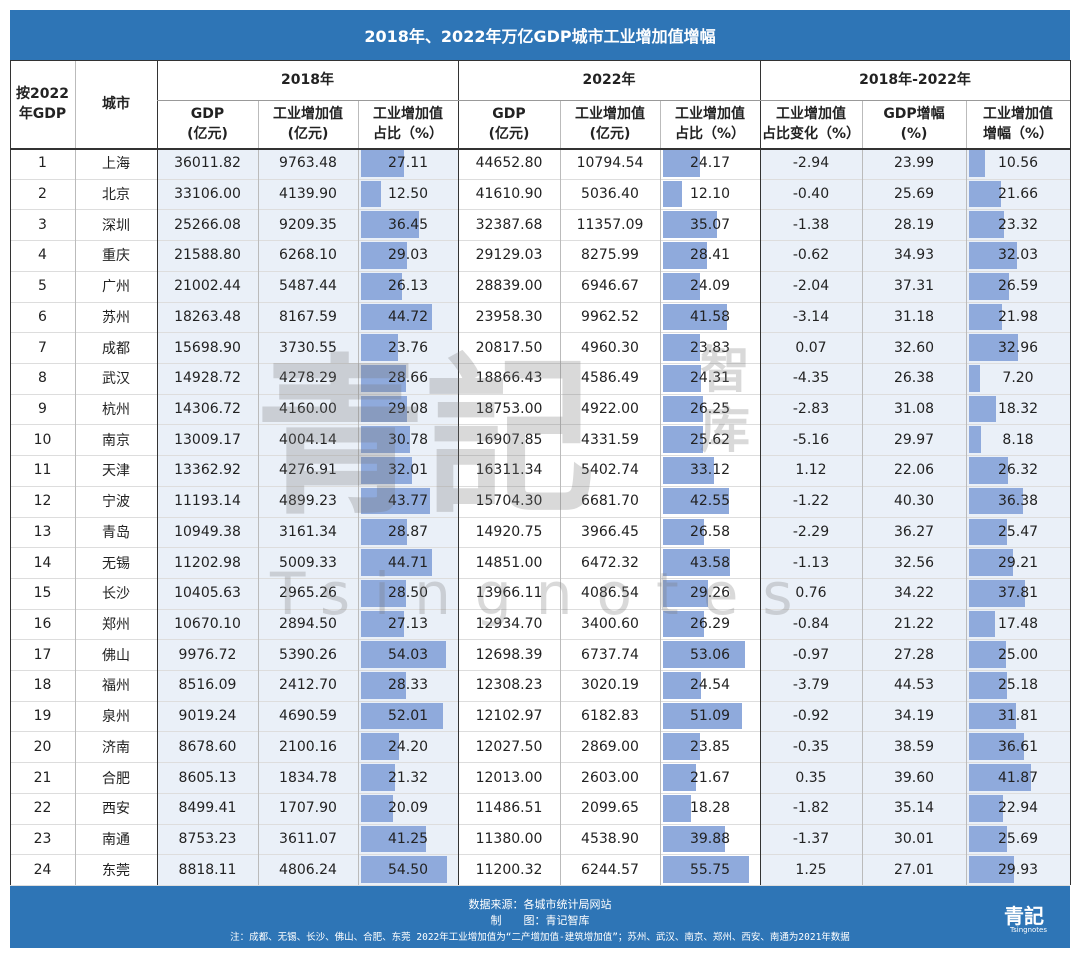 This screenshot has width=1080, height=956. Describe the element at coordinates (308, 777) in the screenshot. I see `data-cell: 1834.78` at that location.